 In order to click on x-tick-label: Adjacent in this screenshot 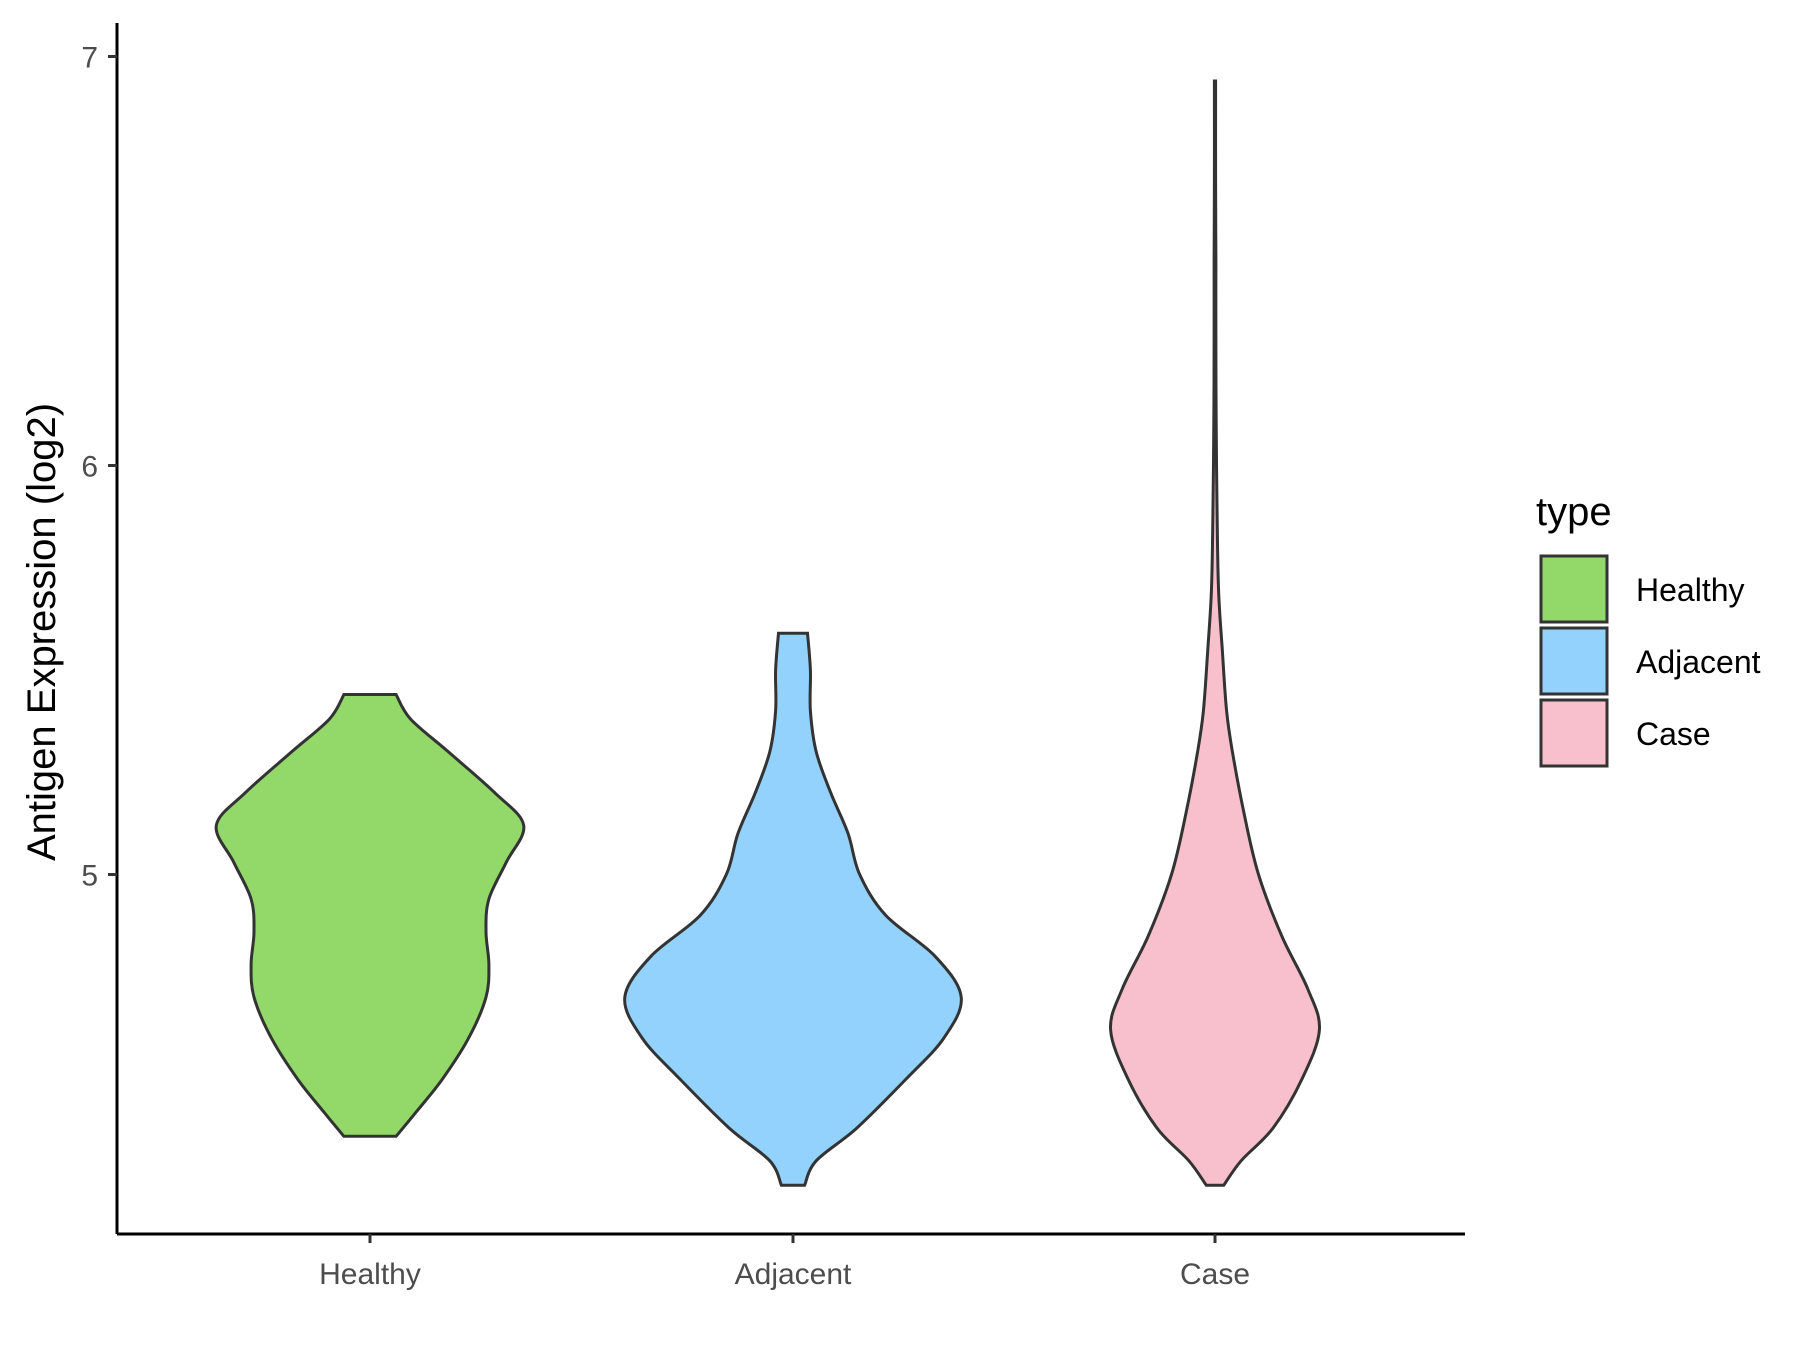, I will do `click(793, 1274)`.